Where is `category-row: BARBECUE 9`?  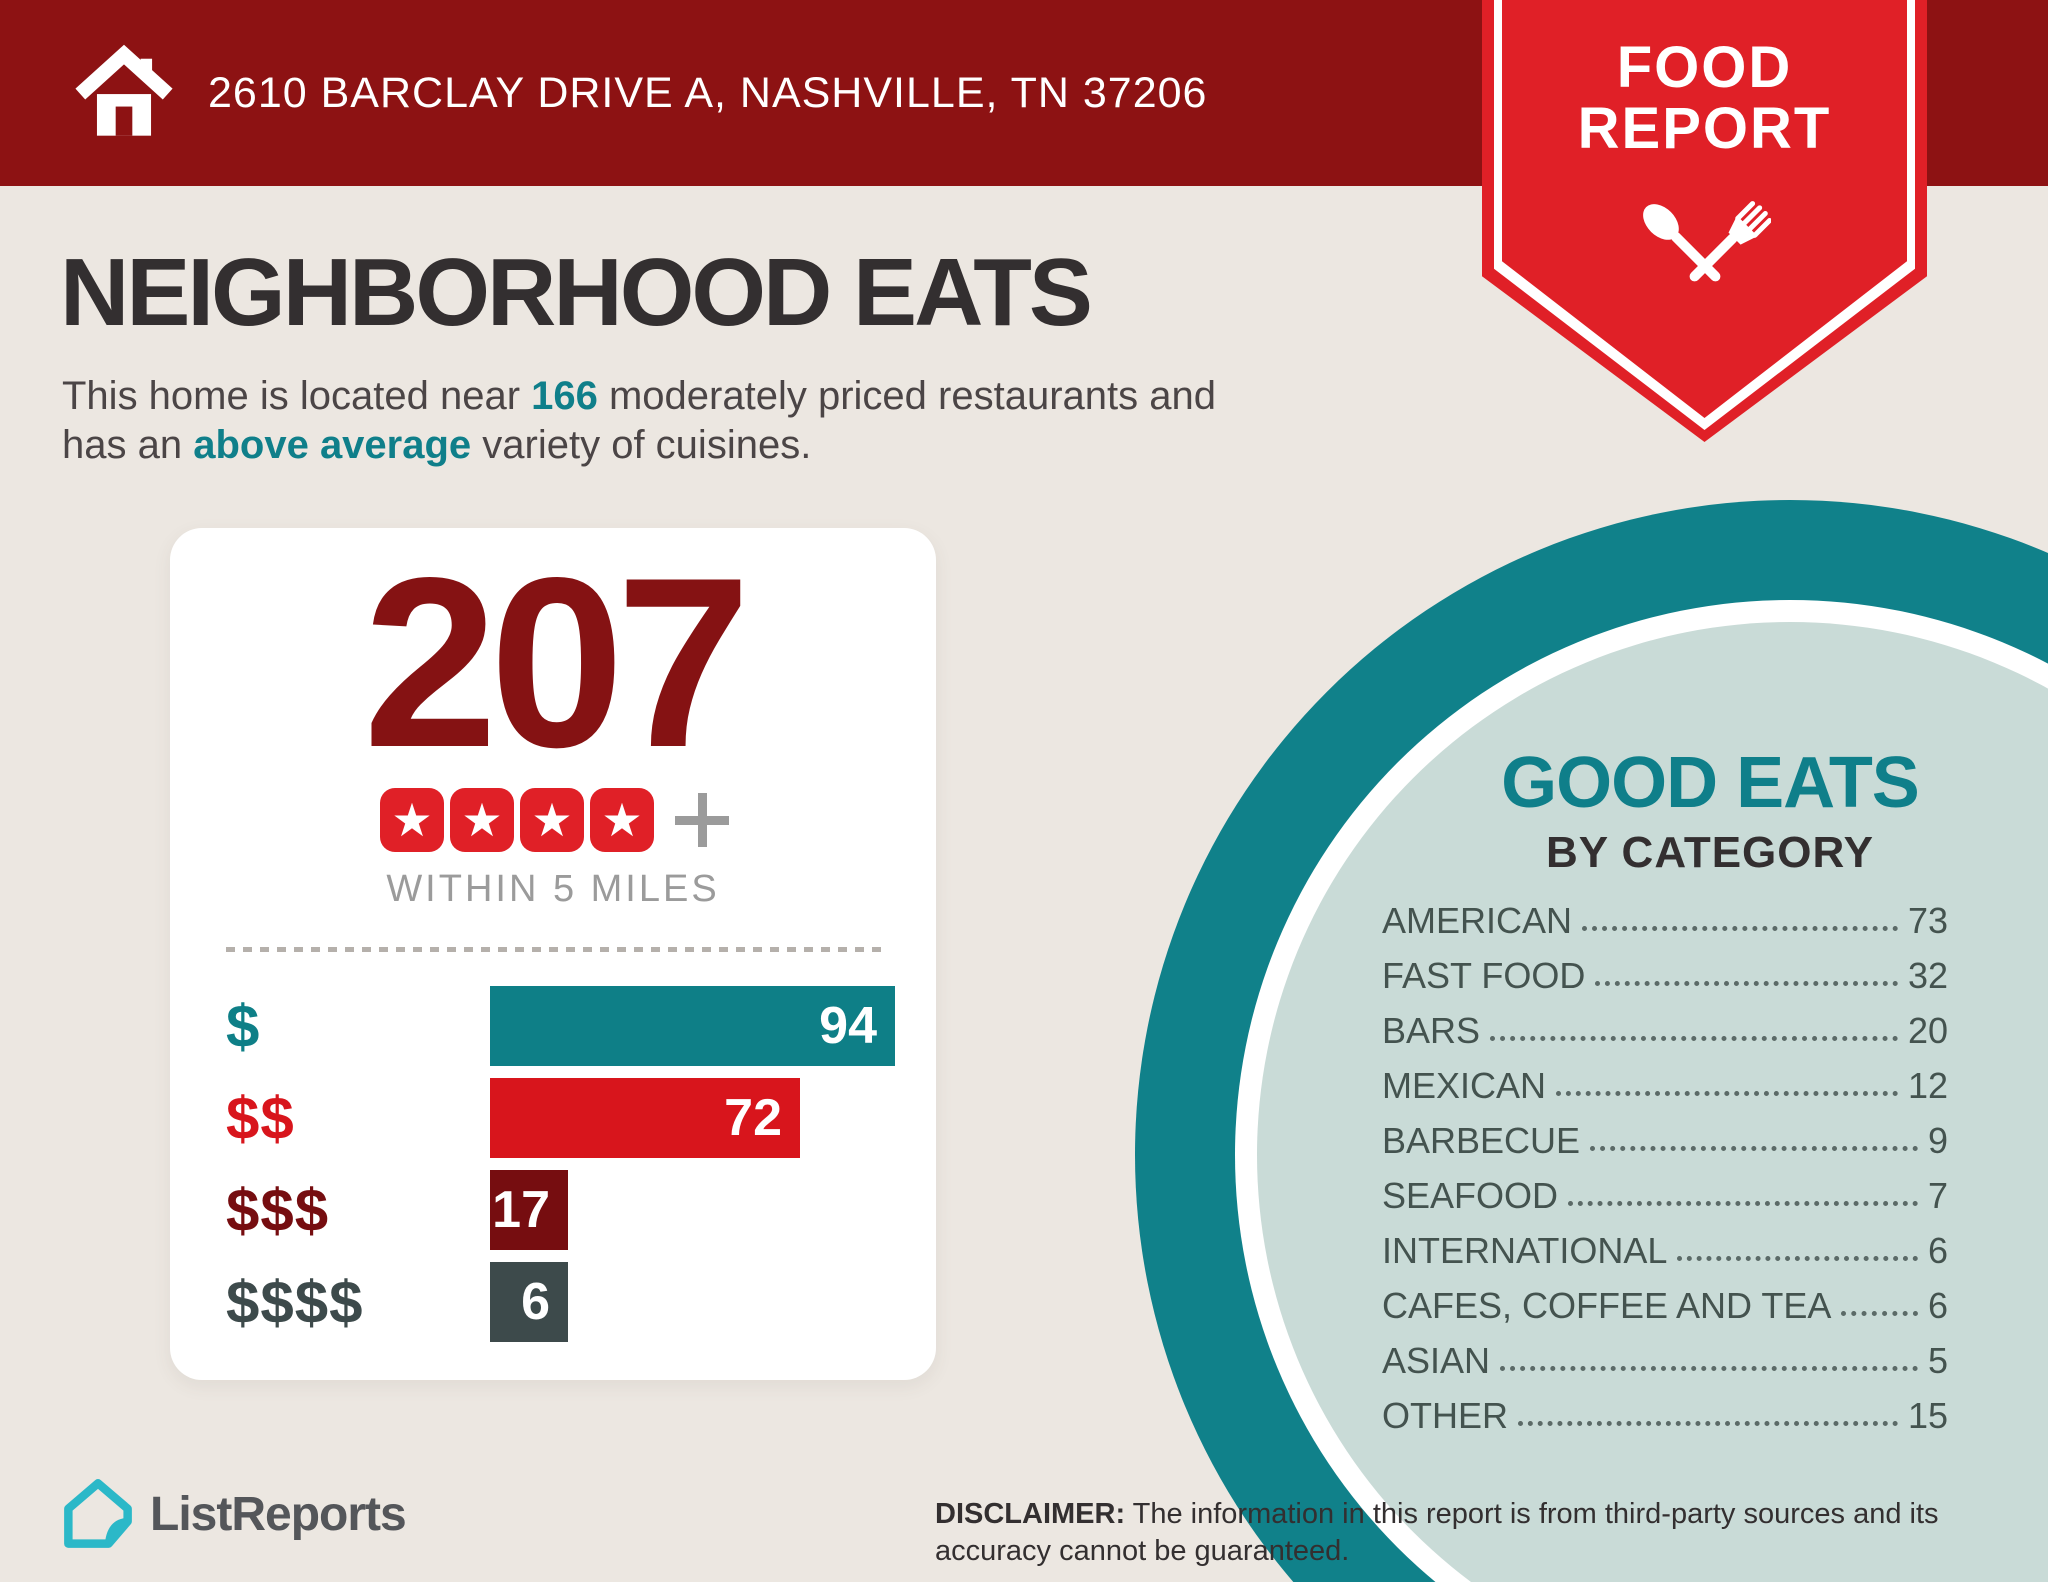
category-row: BARBECUE 9 is located at coordinates (1665, 1131).